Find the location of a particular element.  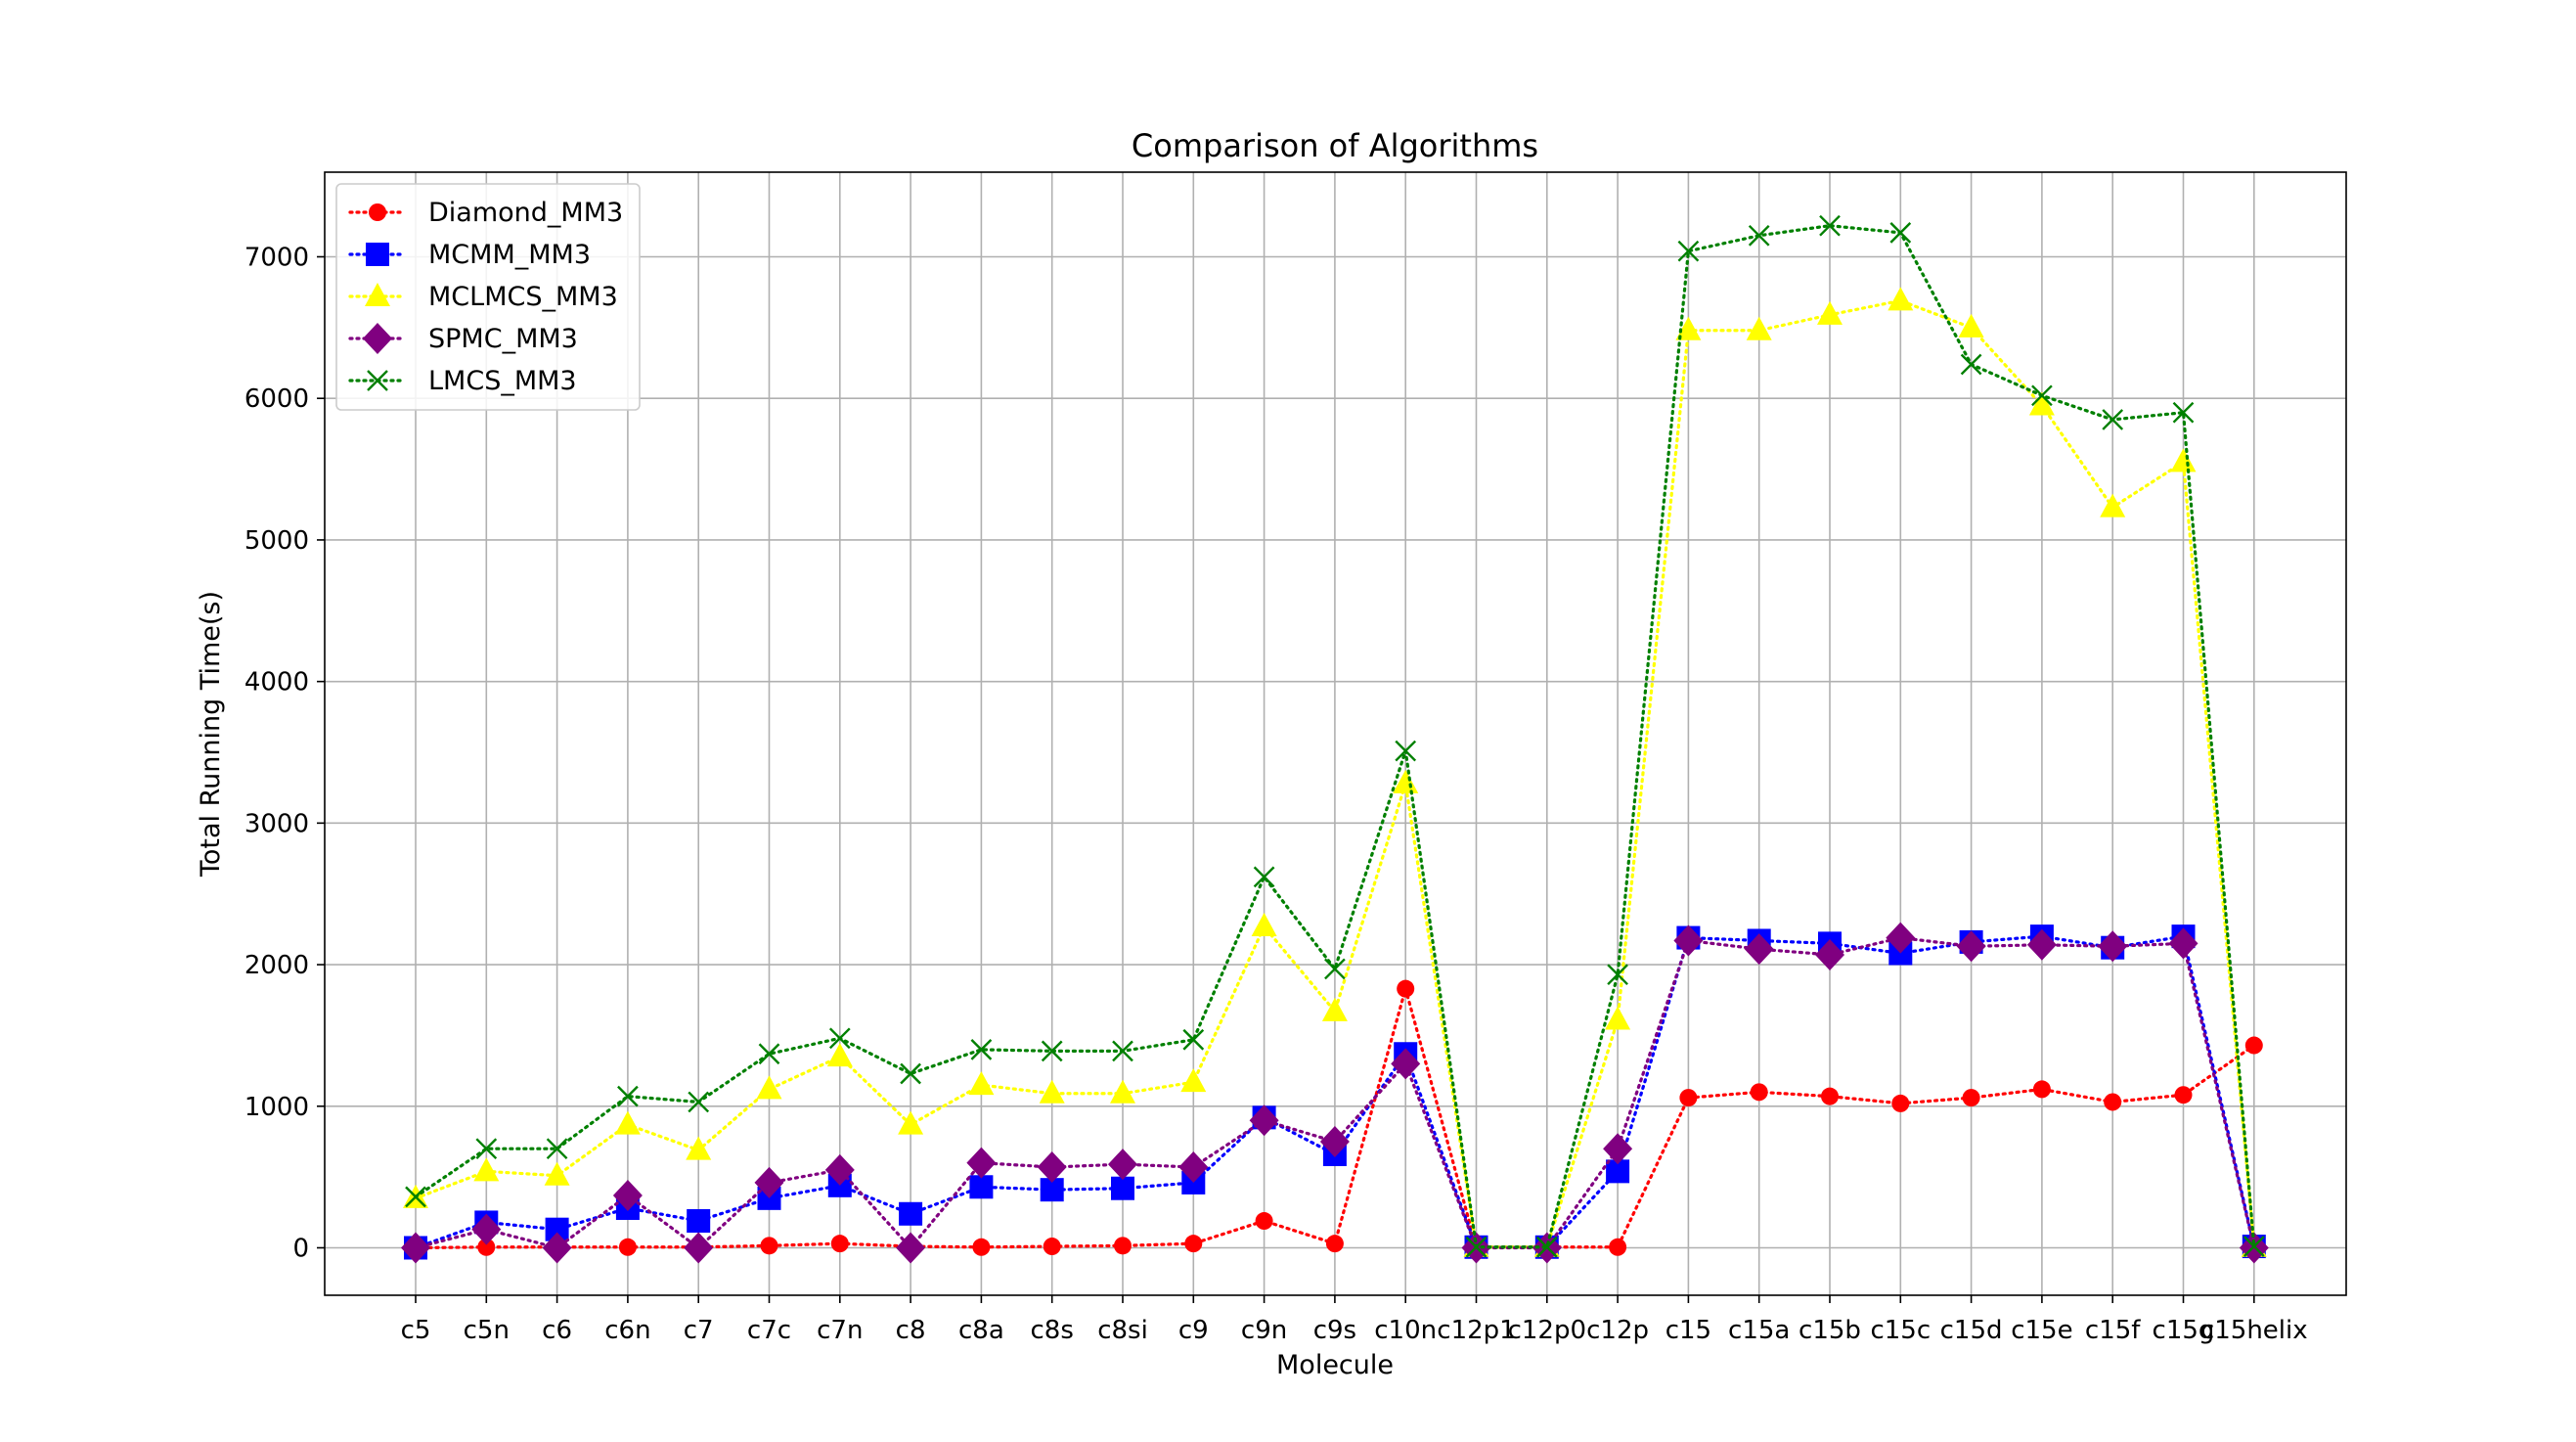

x-tick-label: c12p0 is located at coordinates (1547, 1330).